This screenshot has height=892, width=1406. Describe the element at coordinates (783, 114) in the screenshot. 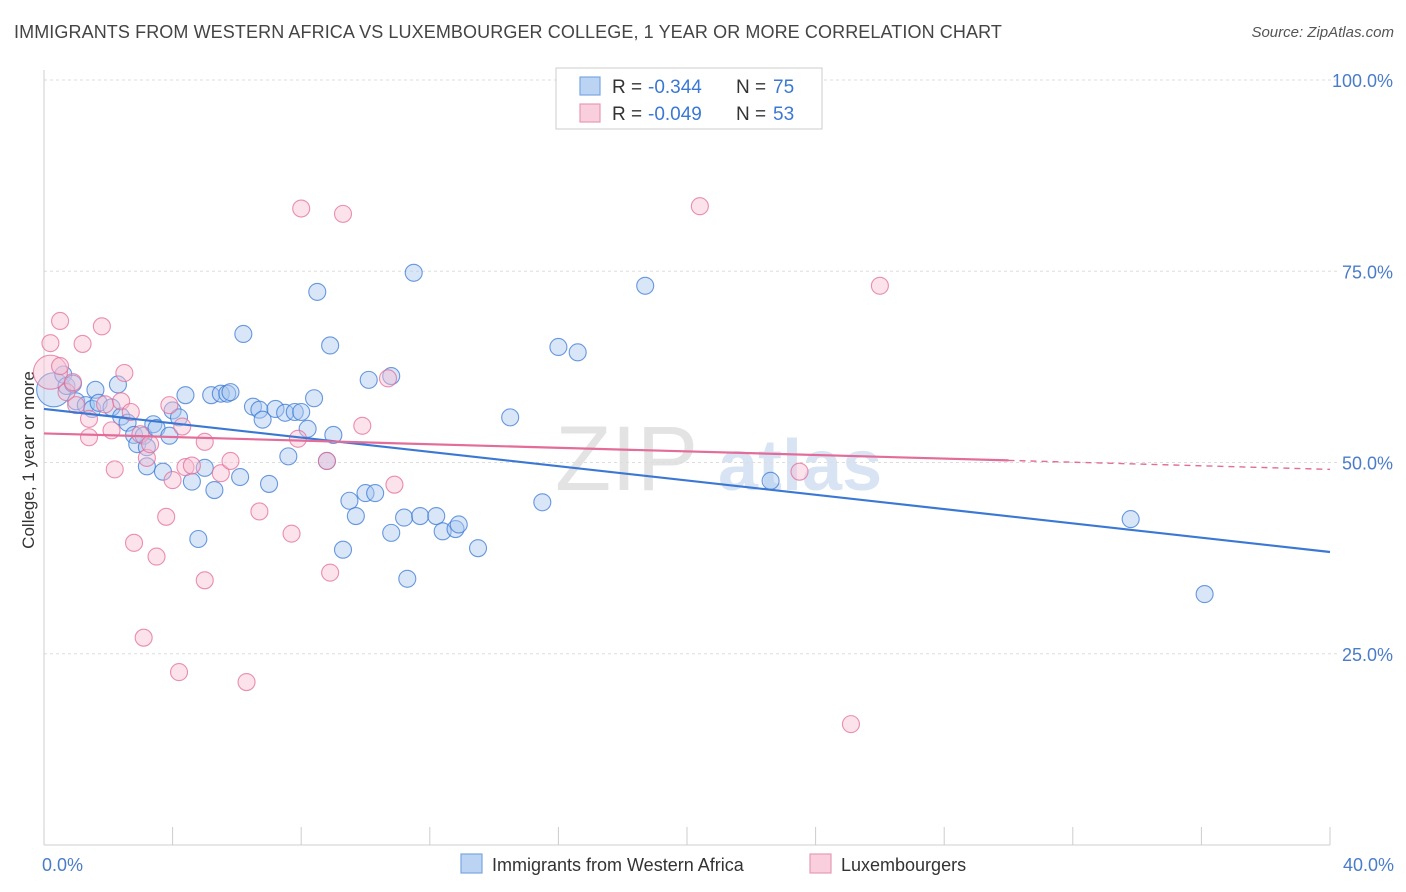

I see `stats-n-value-pink: 53` at that location.